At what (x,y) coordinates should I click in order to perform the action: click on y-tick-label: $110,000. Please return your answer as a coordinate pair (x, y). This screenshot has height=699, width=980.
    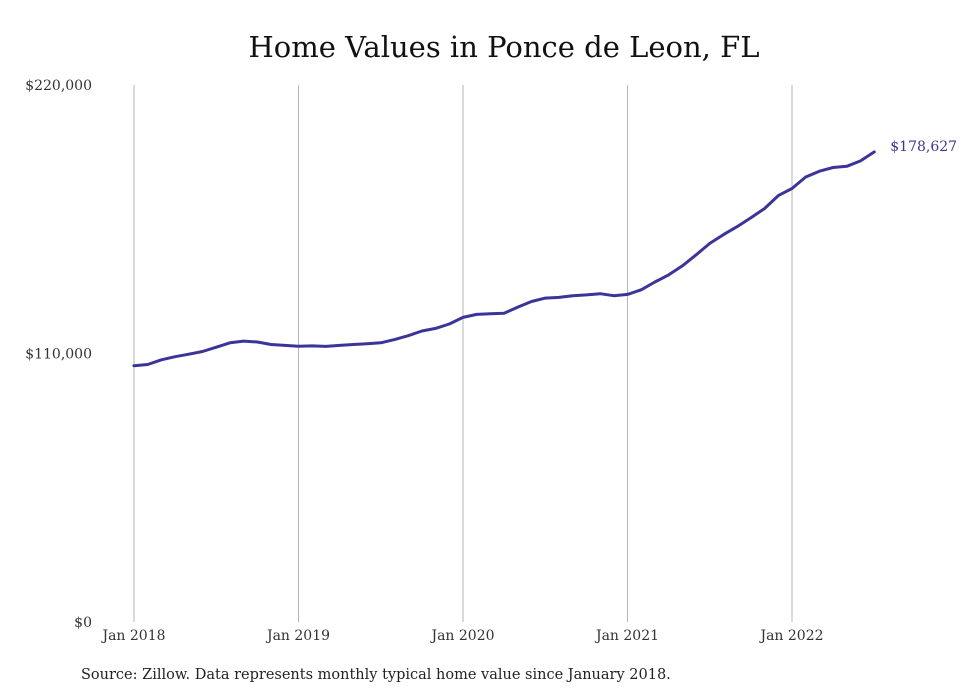
    Looking at the image, I should click on (58, 355).